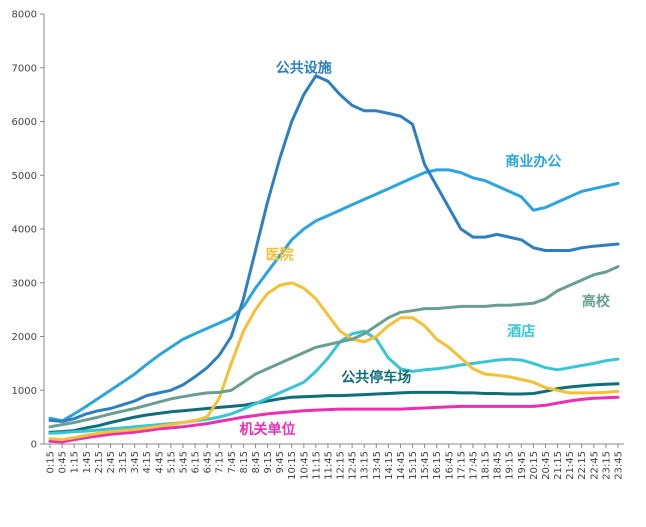  What do you see at coordinates (365, 465) in the screenshot?
I see `x-tick-label: 13:15` at bounding box center [365, 465].